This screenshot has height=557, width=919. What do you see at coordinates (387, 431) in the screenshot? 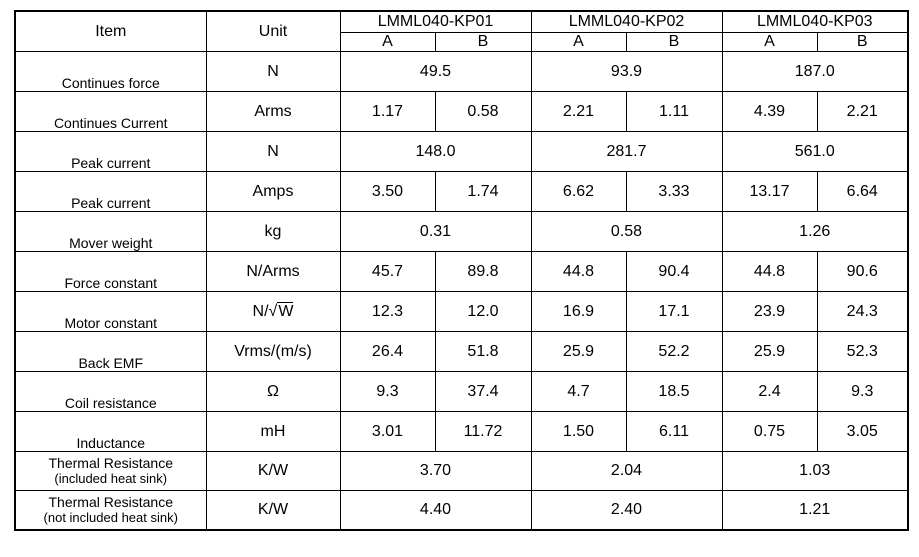
I see `value-cell: 3.01` at bounding box center [387, 431].